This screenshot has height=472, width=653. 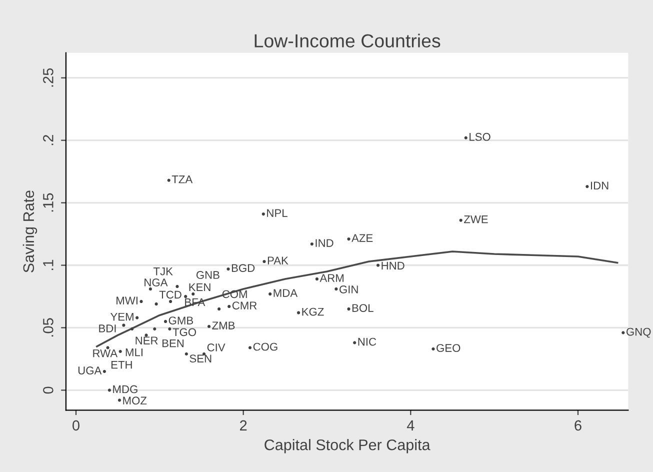 What do you see at coordinates (173, 343) in the screenshot?
I see `data-label: BEN` at bounding box center [173, 343].